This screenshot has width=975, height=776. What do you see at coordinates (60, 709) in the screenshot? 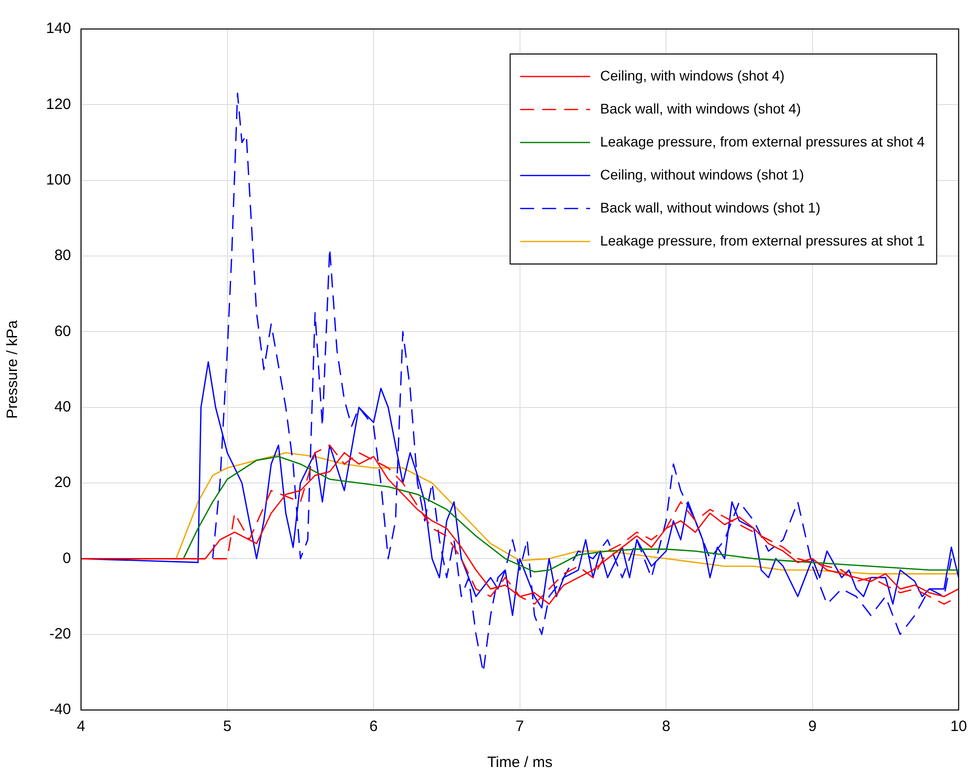
I see `y-tick-label: -40` at bounding box center [60, 709].